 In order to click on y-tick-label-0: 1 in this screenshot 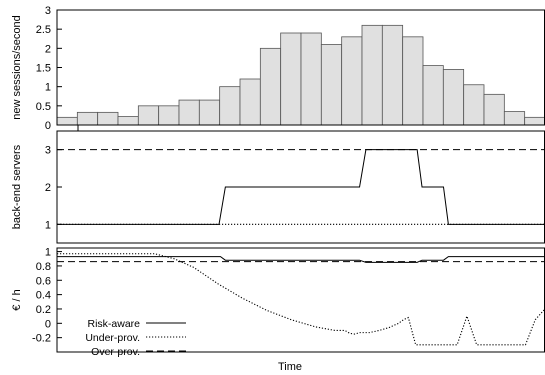, I will do `click(48, 225)`.